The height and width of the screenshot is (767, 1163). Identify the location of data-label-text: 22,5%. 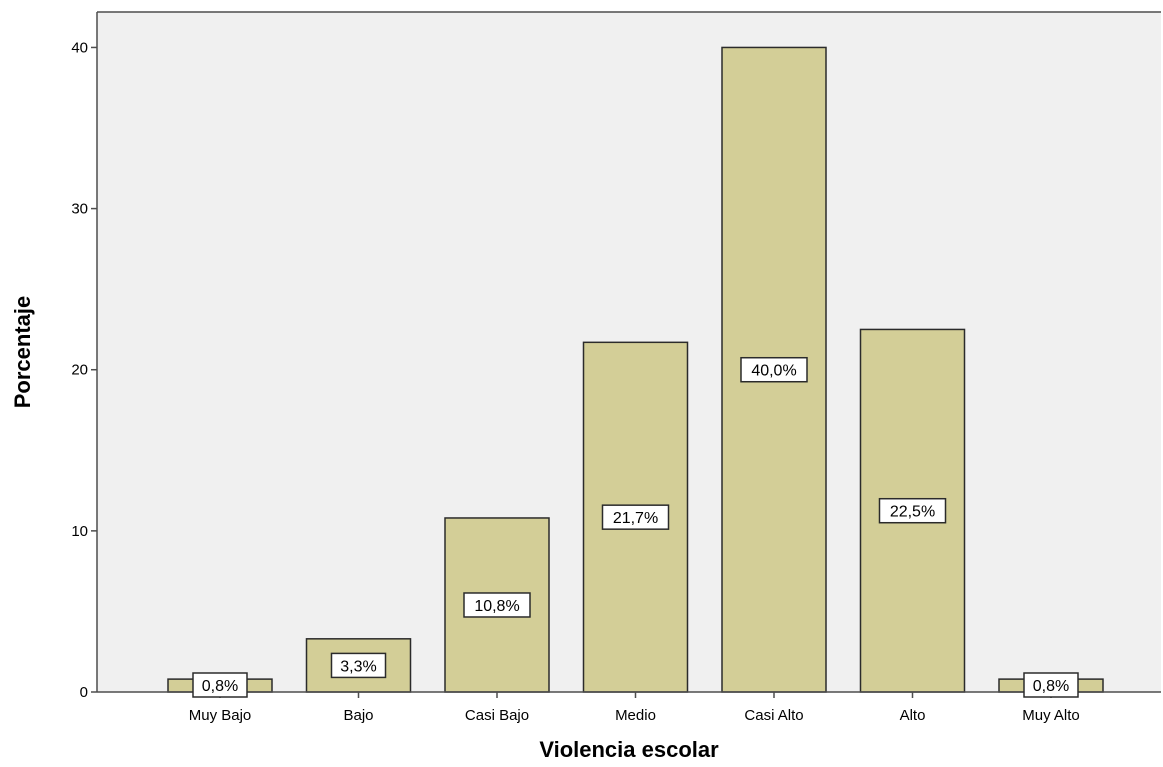
(912, 512).